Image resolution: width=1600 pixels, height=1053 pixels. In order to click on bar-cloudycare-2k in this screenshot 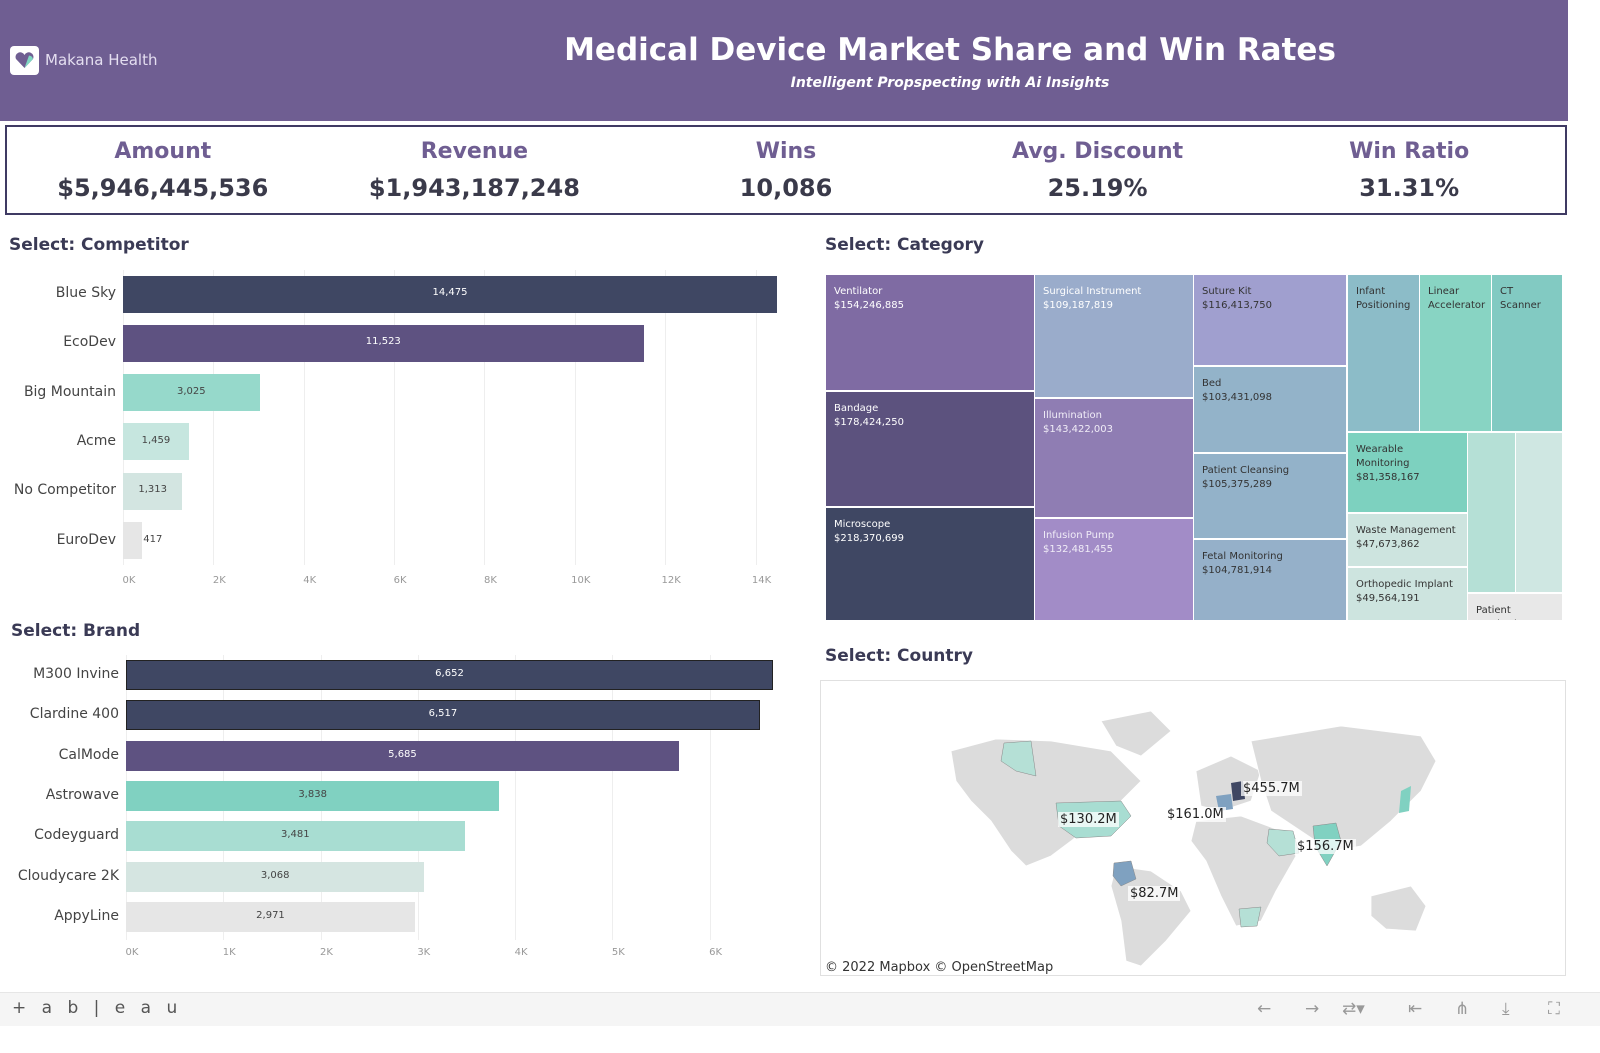, I will do `click(275, 876)`.